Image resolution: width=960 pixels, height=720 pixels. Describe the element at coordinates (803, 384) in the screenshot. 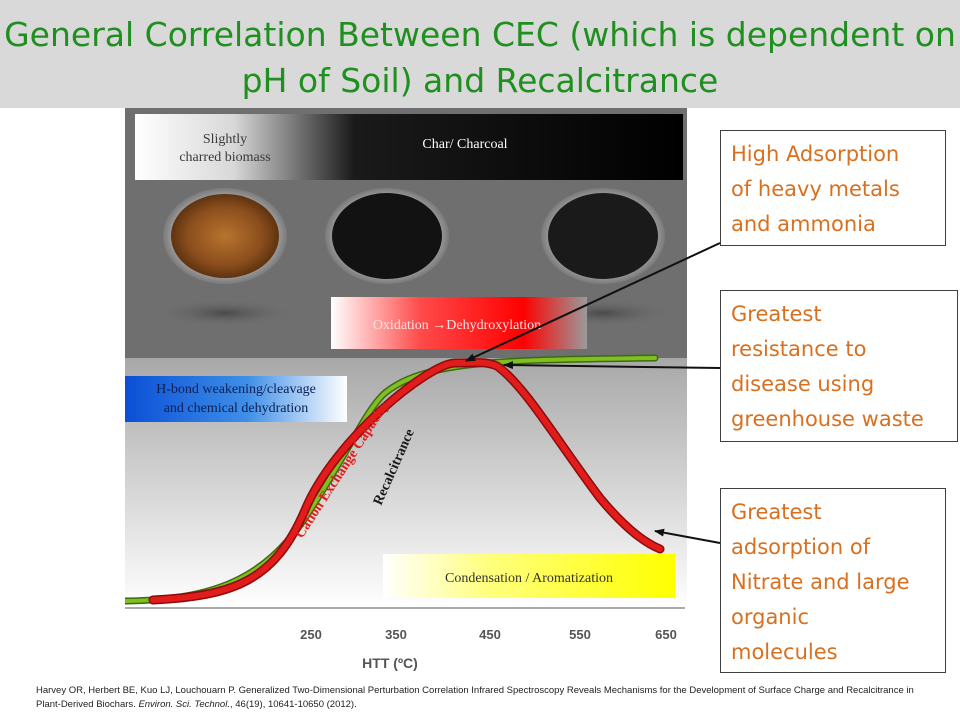

I see `callout-line: disease using` at that location.